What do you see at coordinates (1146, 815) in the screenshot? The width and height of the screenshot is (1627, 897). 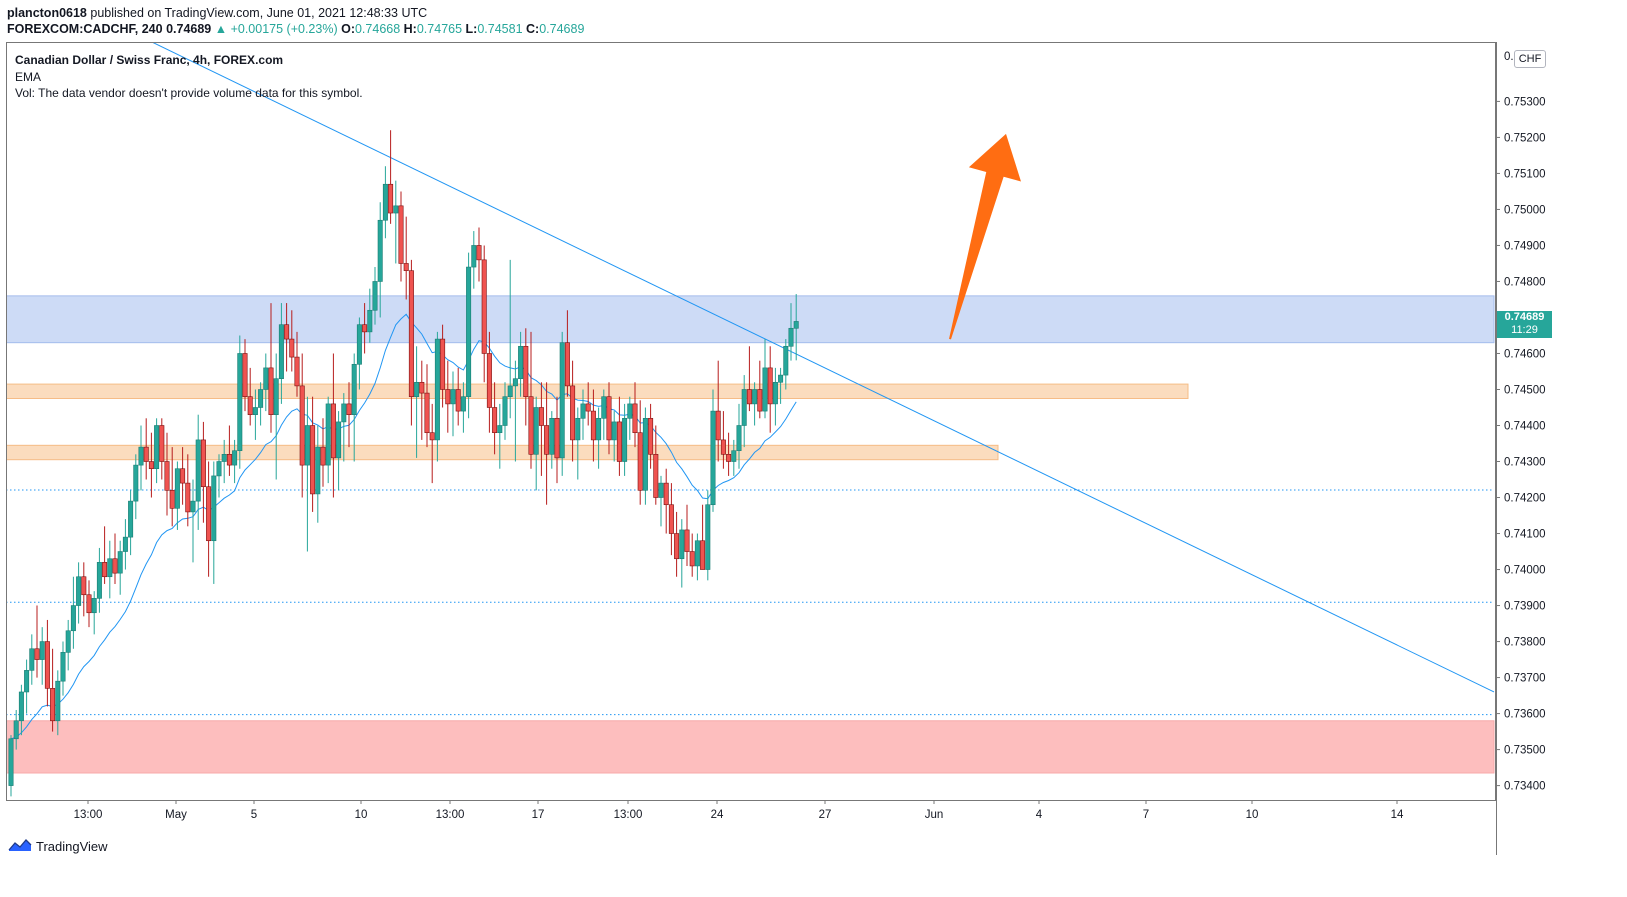 I see `time-tick-label: 7` at bounding box center [1146, 815].